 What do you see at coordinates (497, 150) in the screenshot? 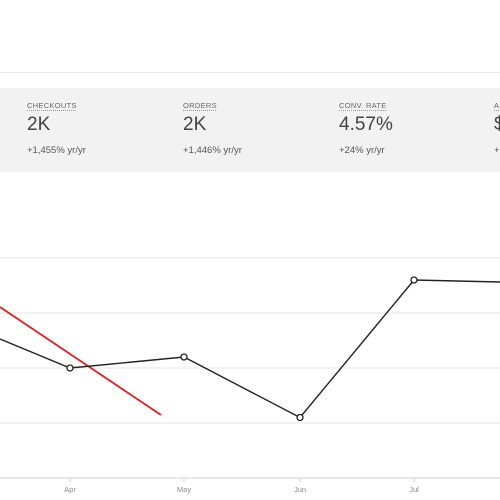
I see `stat-change: +` at bounding box center [497, 150].